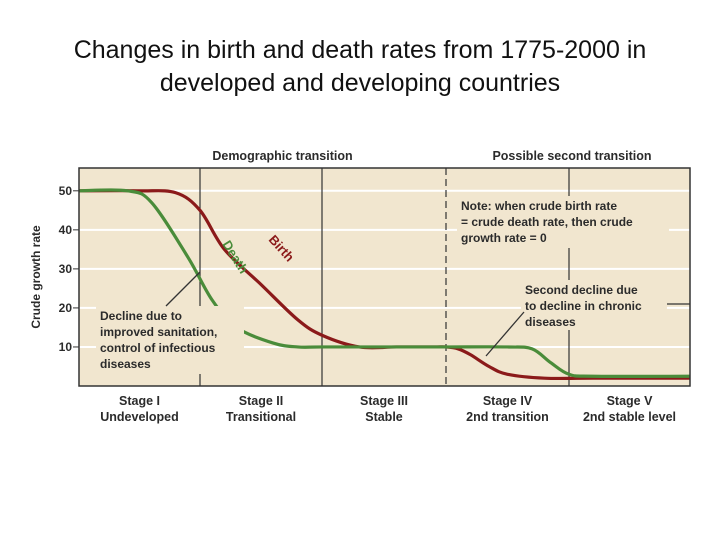 The width and height of the screenshot is (720, 540). I want to click on stage-label-name: Stage III, so click(384, 401).